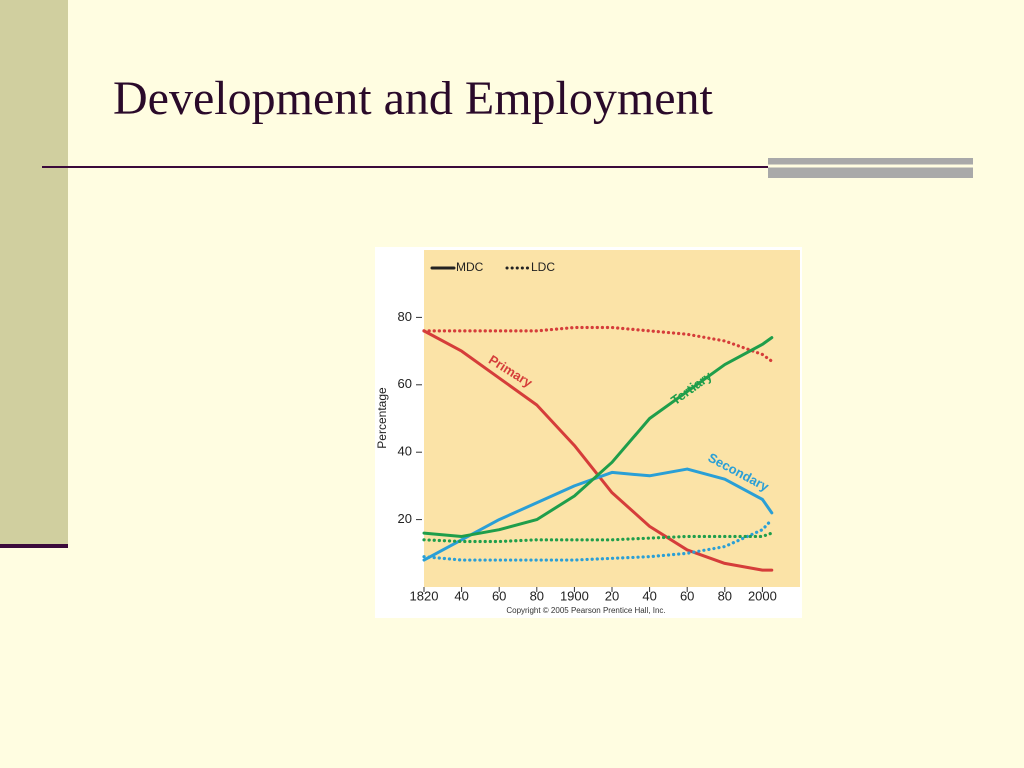 The height and width of the screenshot is (768, 1024). What do you see at coordinates (413, 98) in the screenshot?
I see `slide-title: Development and Employment` at bounding box center [413, 98].